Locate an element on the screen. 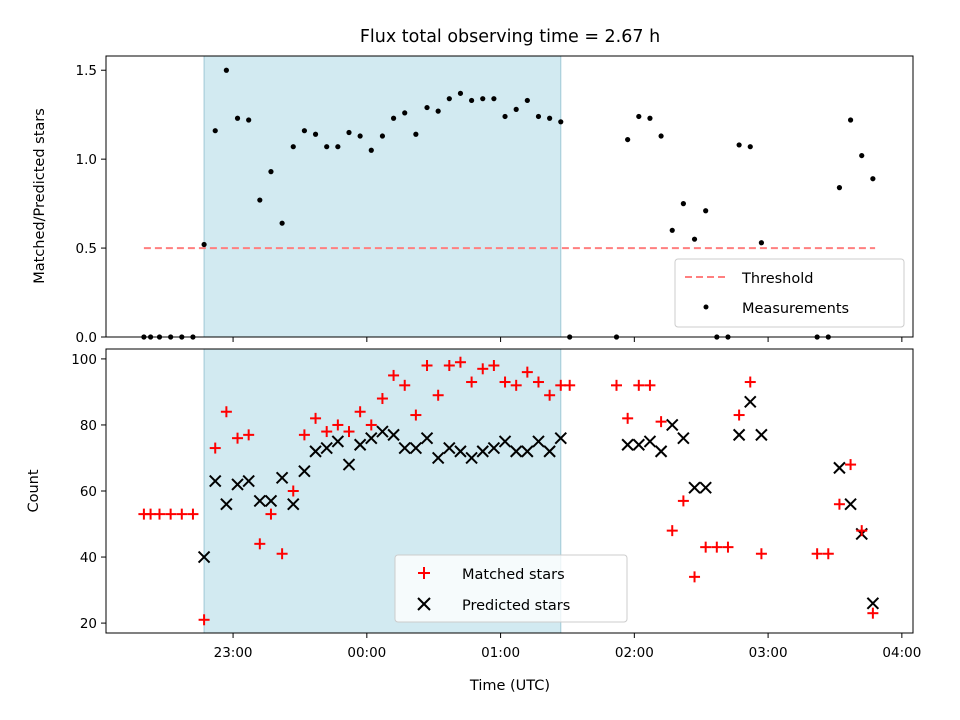  top-x-ticks is located at coordinates (567, 339).